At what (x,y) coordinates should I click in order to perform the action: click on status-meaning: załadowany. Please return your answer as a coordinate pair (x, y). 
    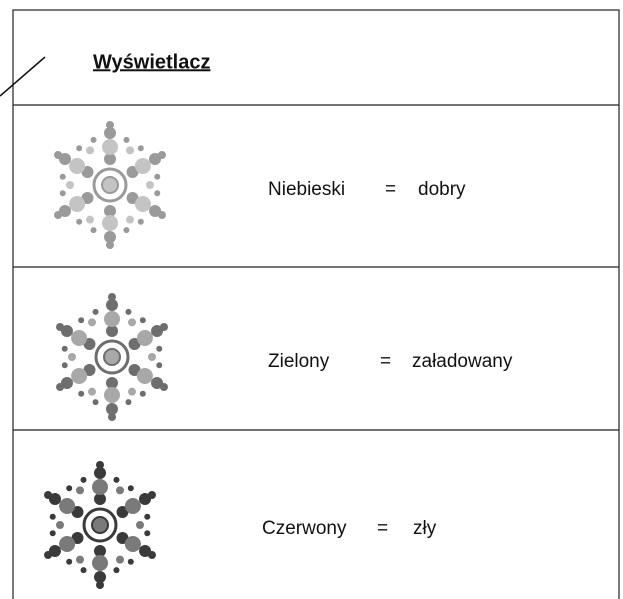
    Looking at the image, I should click on (462, 361).